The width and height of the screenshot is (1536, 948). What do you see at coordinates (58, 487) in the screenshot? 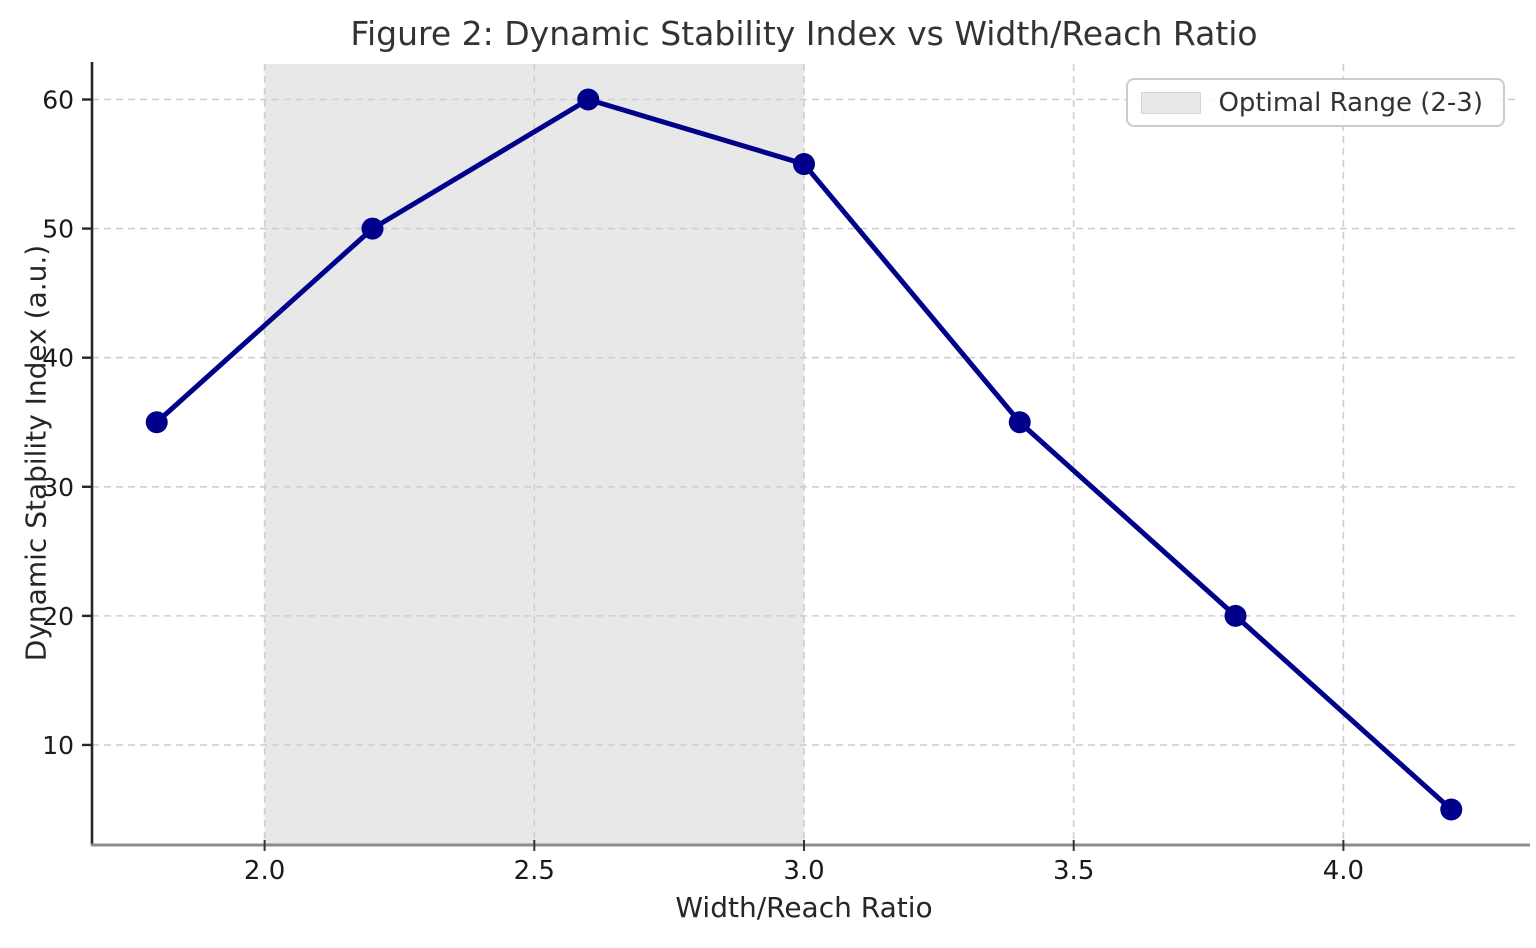
I see `y-tick-label: 30` at bounding box center [58, 487].